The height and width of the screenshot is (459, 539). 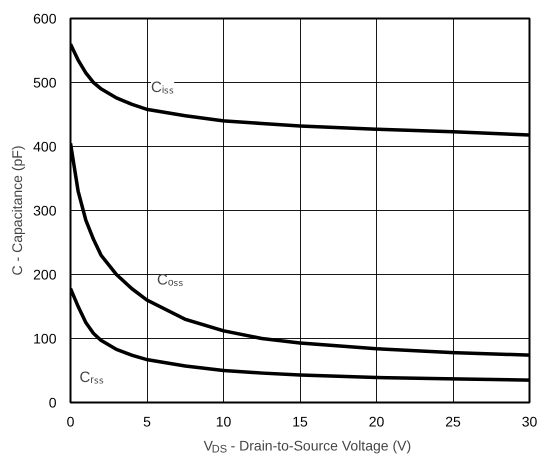 What do you see at coordinates (45, 146) in the screenshot?
I see `y-tick-label: 400` at bounding box center [45, 146].